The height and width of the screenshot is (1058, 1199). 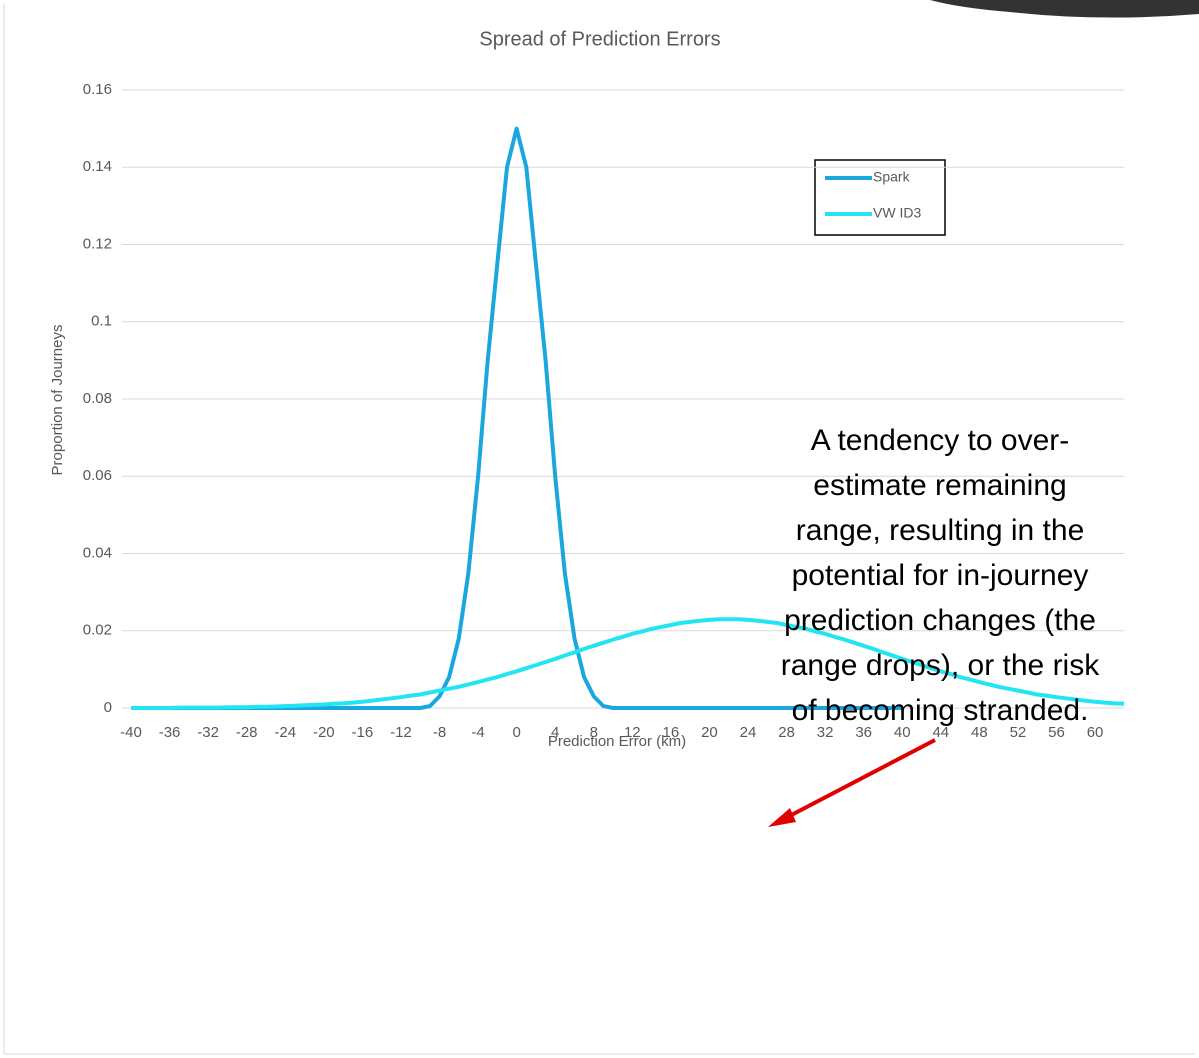 What do you see at coordinates (594, 732) in the screenshot?
I see `x-tick-label: 8` at bounding box center [594, 732].